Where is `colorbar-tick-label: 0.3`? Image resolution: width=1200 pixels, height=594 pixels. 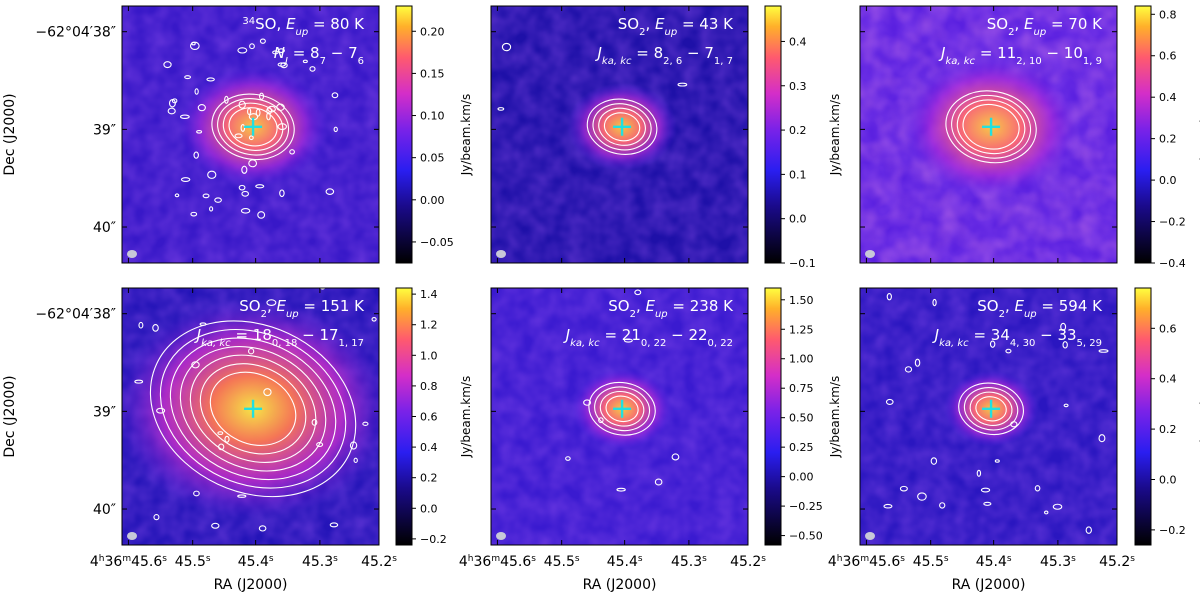
colorbar-tick-label: 0.3 is located at coordinates (798, 86).